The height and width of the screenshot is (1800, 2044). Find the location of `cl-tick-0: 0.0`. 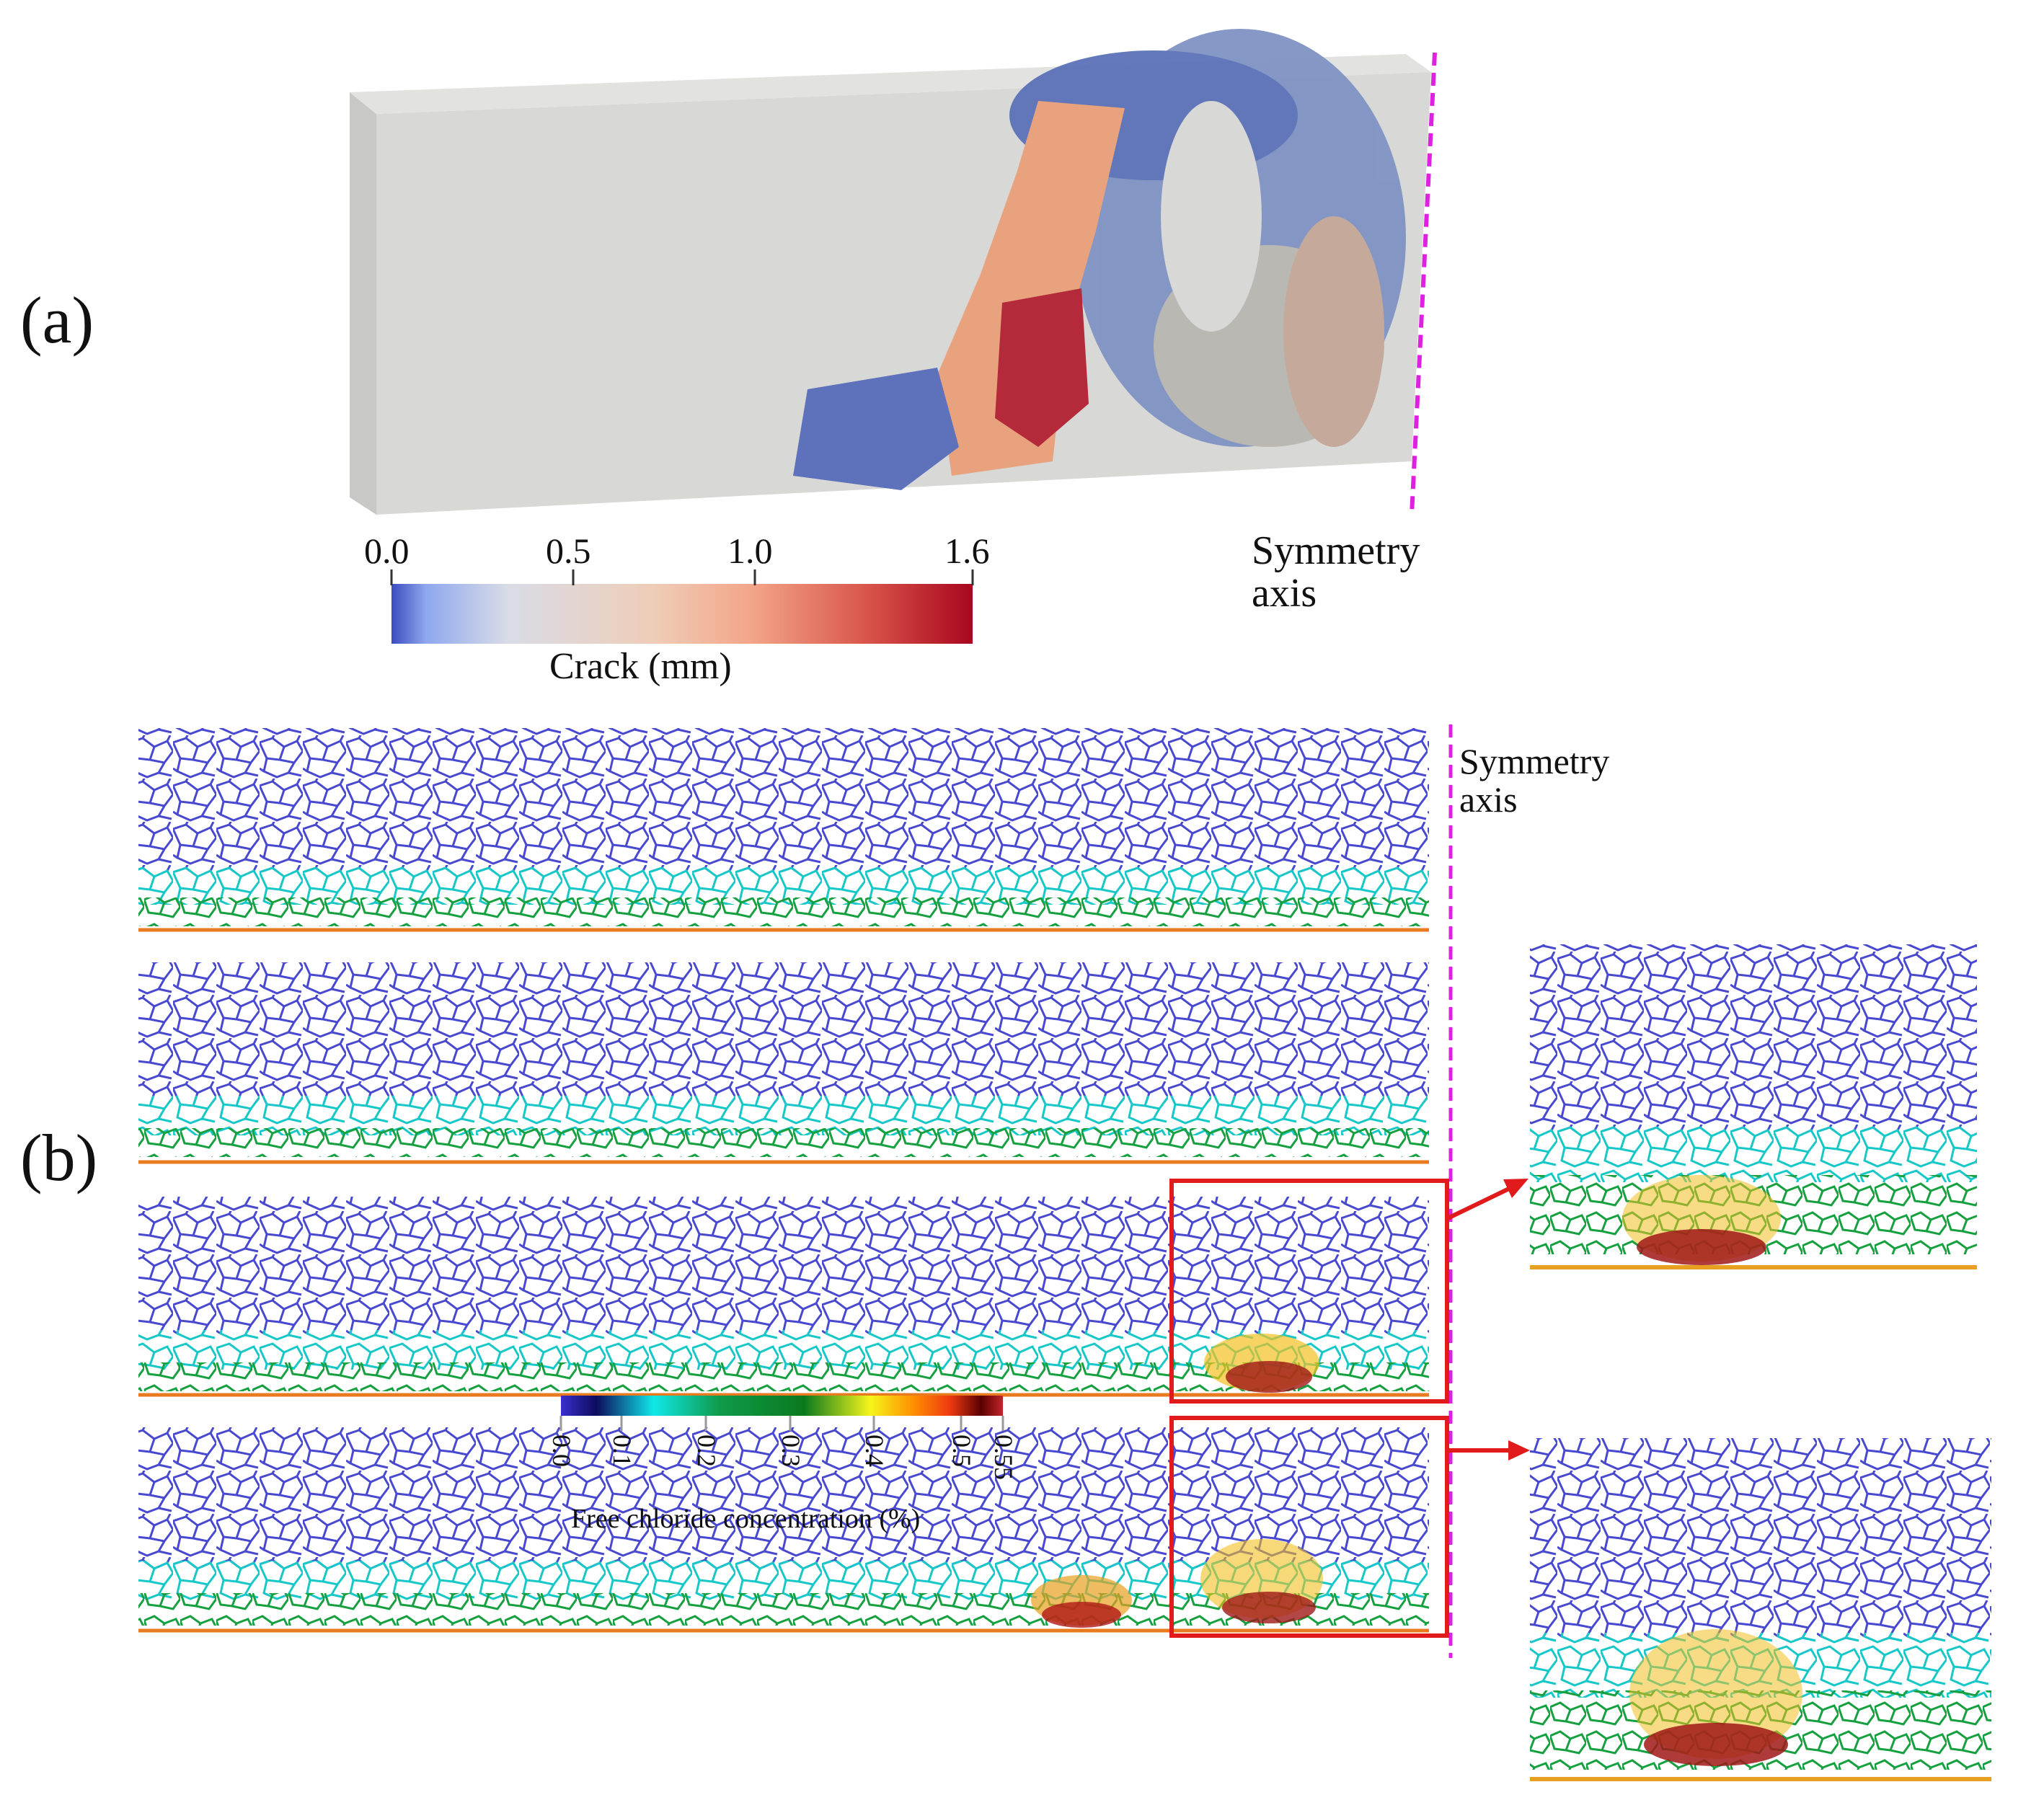

cl-tick-0: 0.0 is located at coordinates (561, 1451).